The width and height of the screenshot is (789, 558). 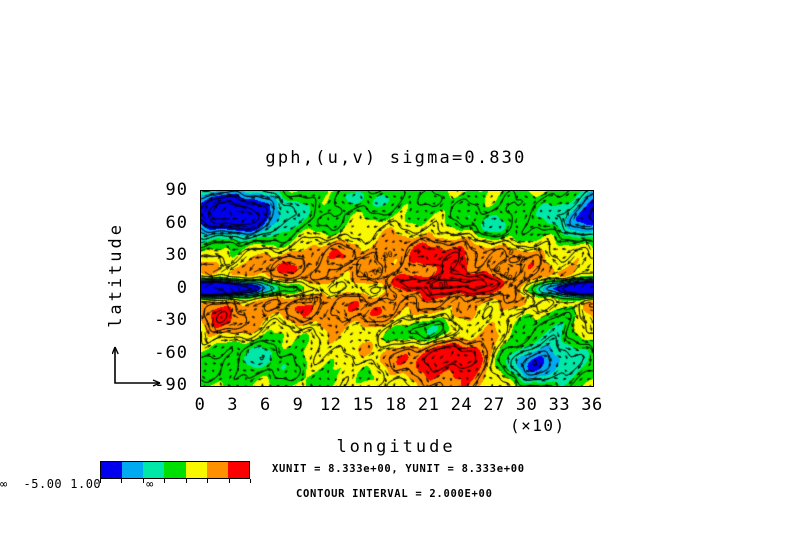 What do you see at coordinates (200, 405) in the screenshot?
I see `x-axis-tick-label: 0` at bounding box center [200, 405].